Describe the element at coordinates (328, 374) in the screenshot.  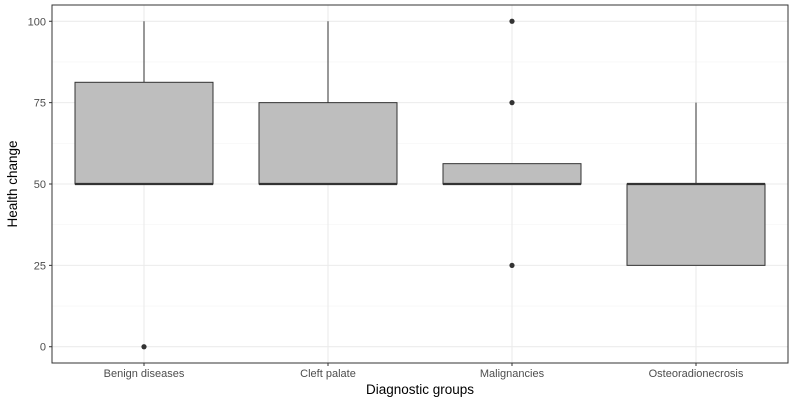
I see `x-tick-label: Cleft palate` at that location.